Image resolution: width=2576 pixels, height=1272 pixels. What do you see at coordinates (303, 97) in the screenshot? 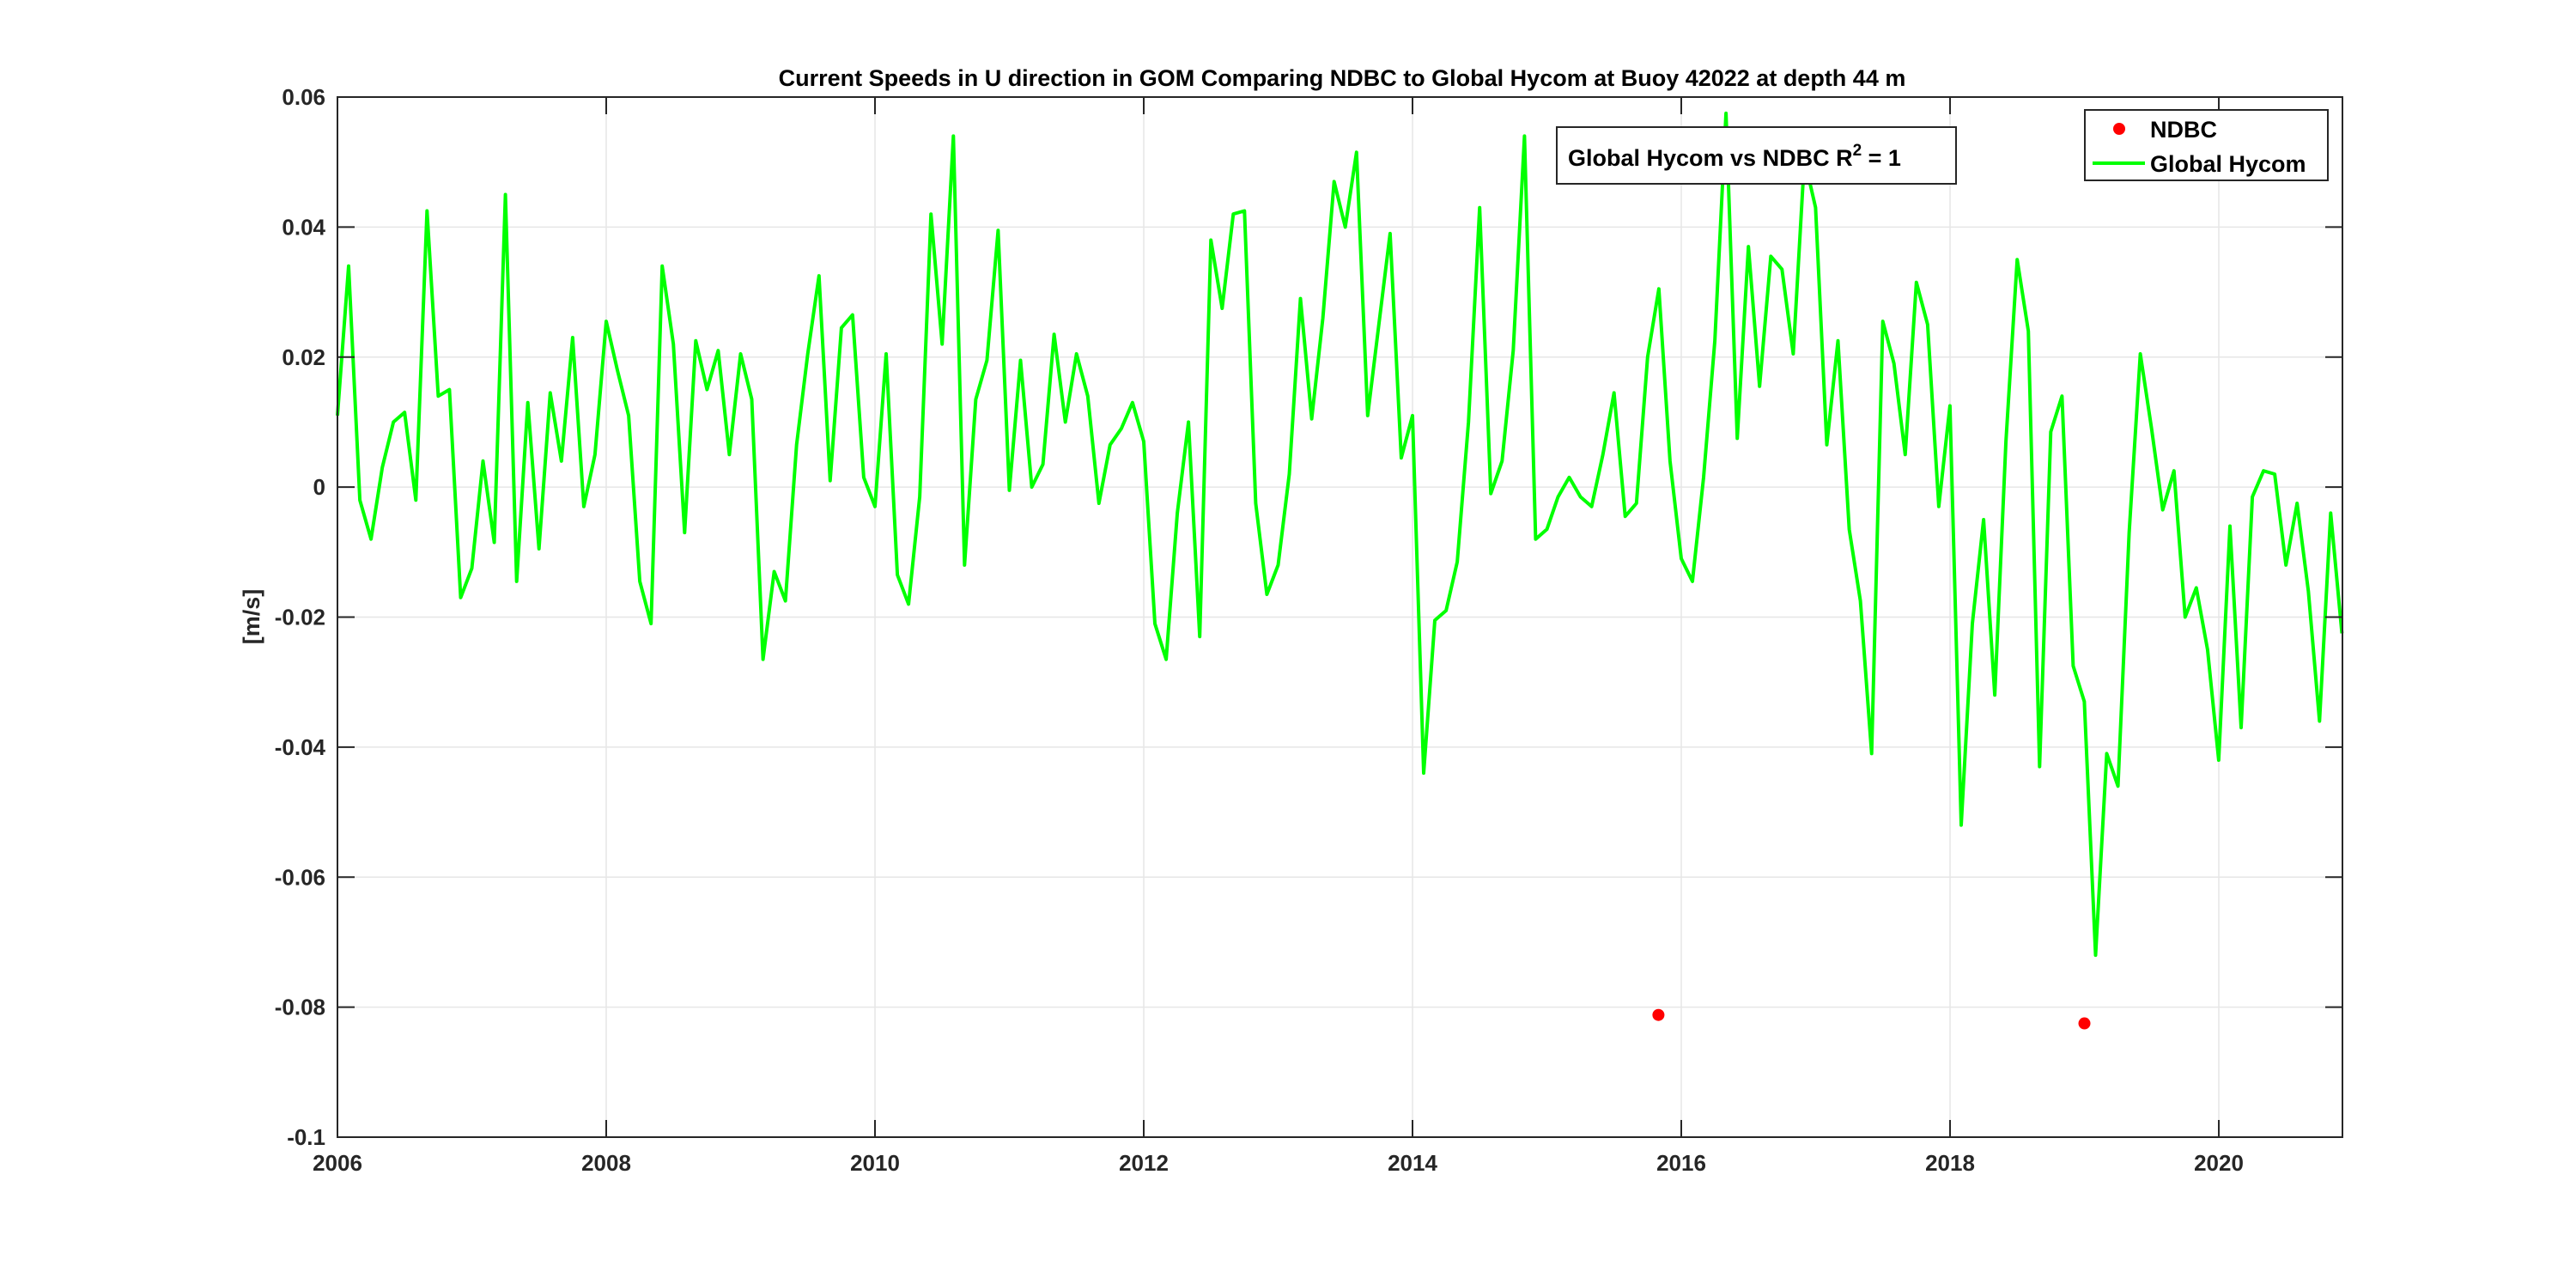
I see `y-tick-label: 0.06` at bounding box center [303, 97].